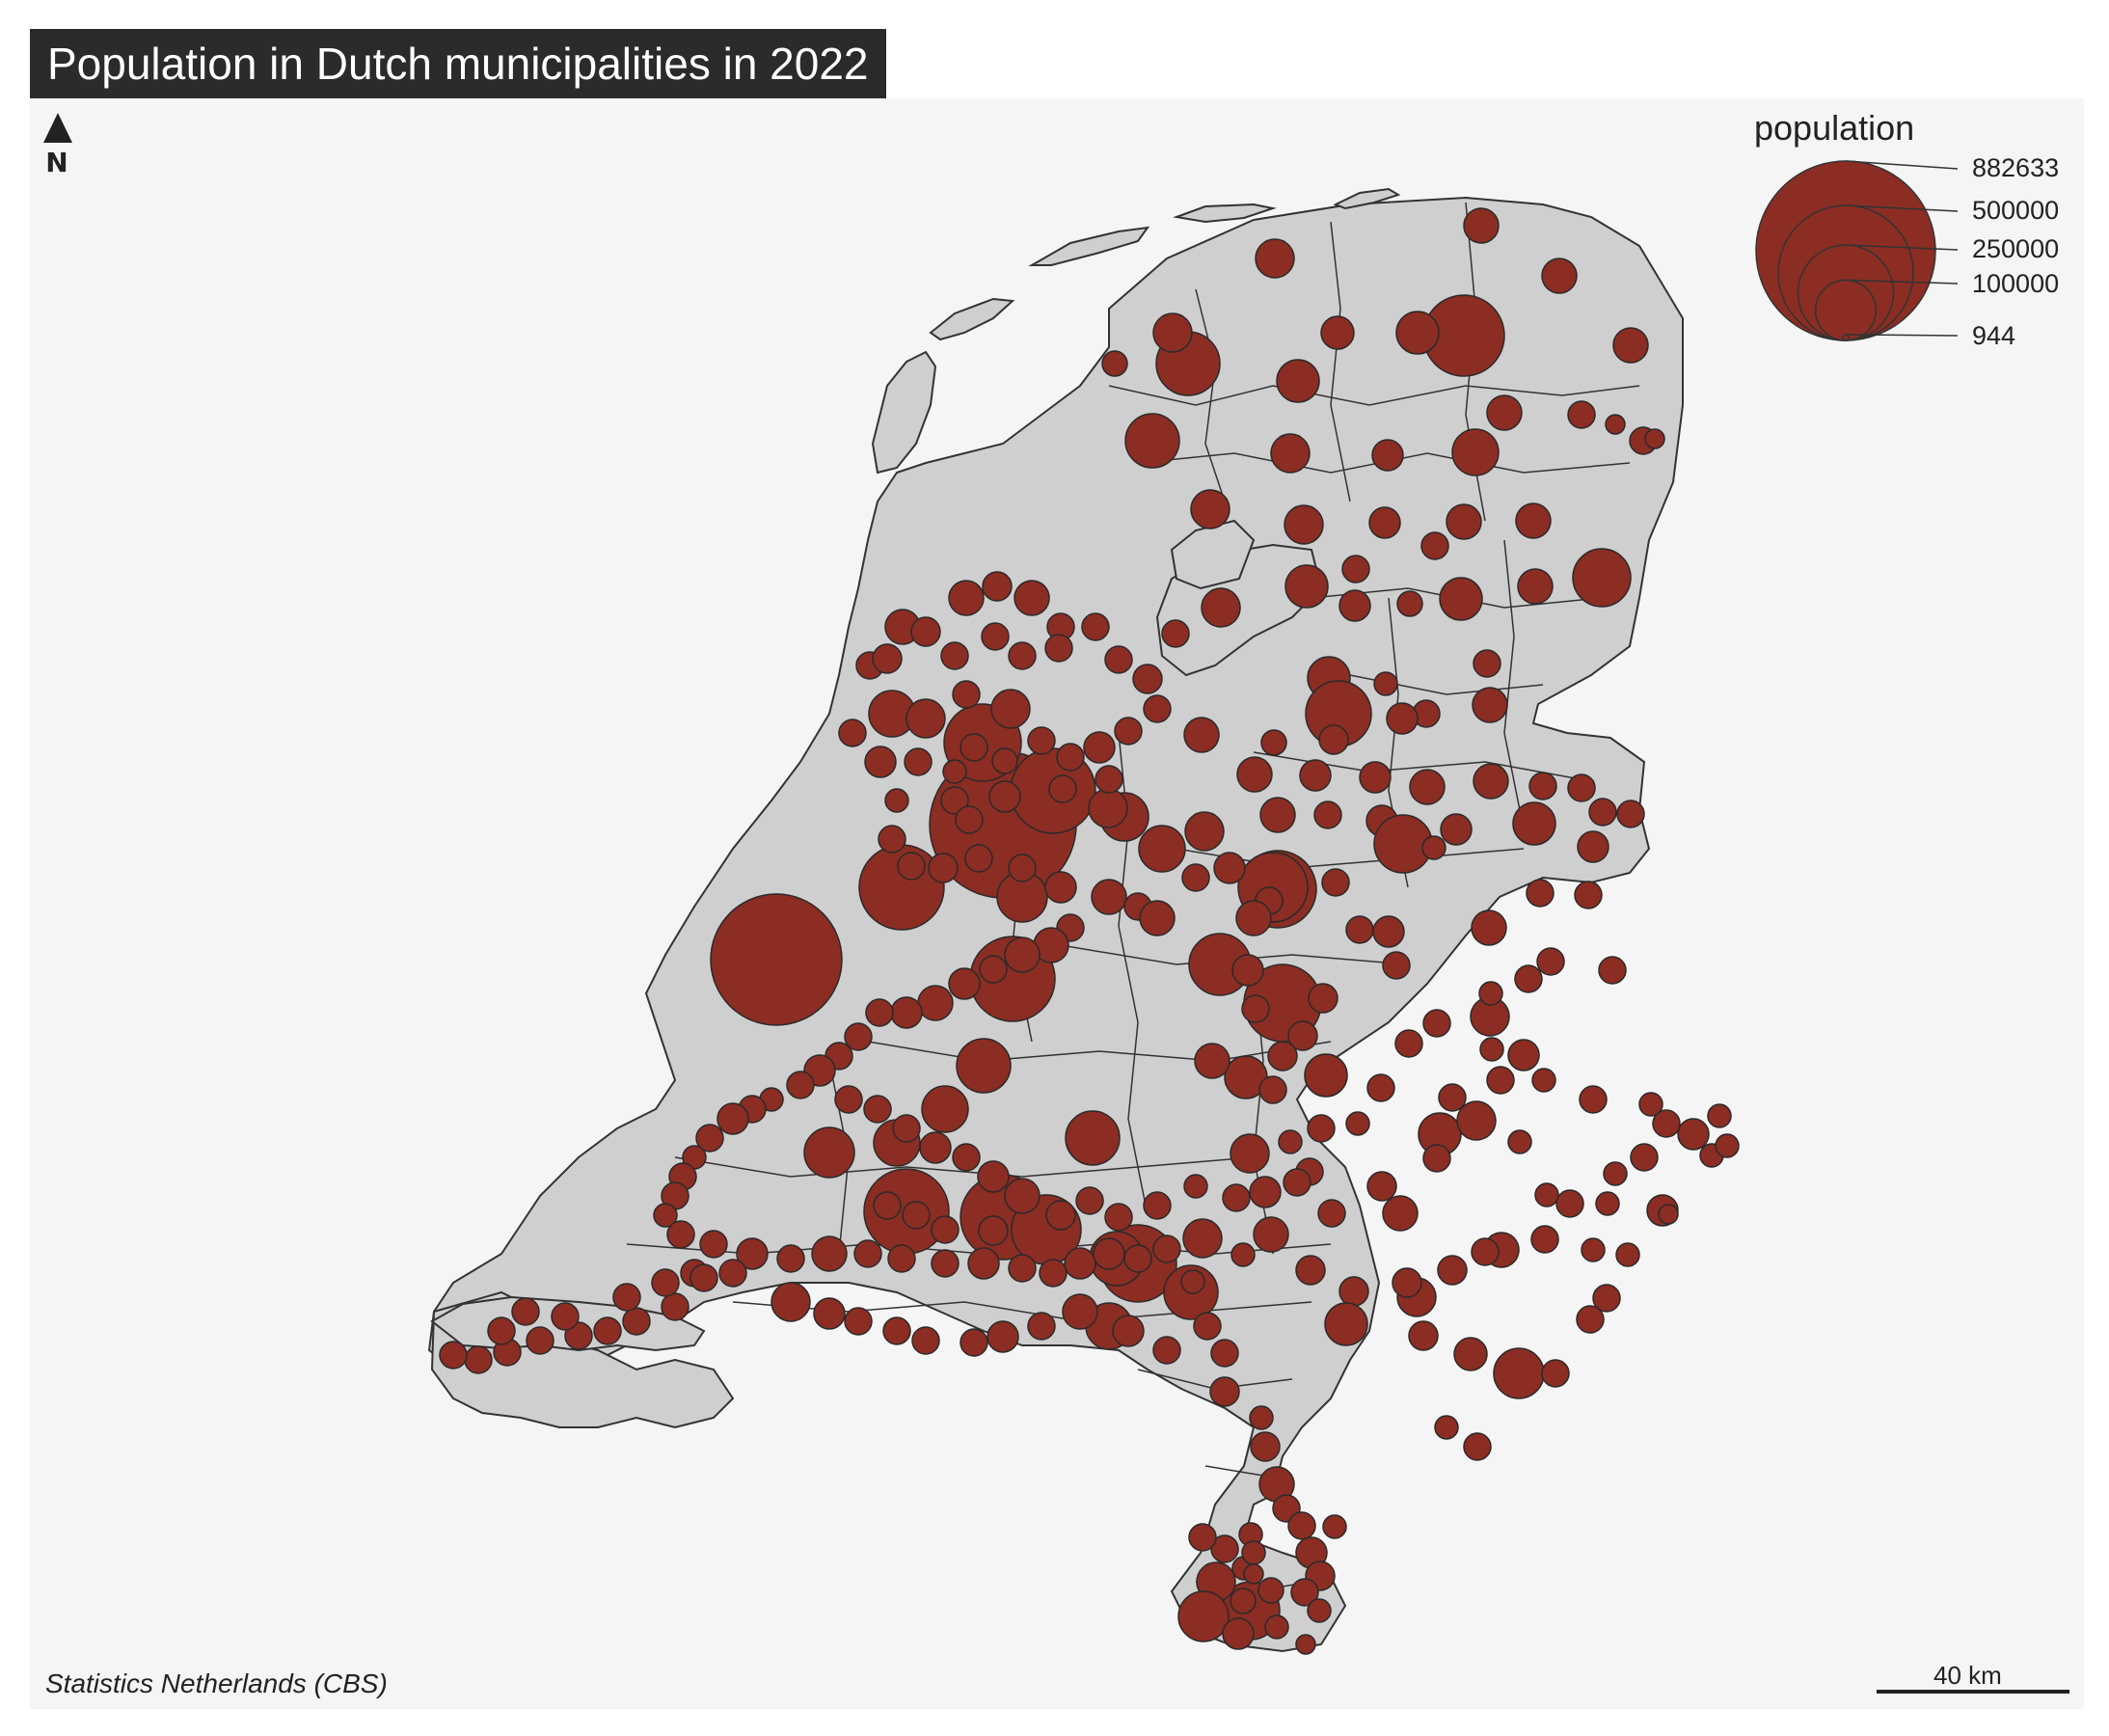 The width and height of the screenshot is (2109, 1736). Describe the element at coordinates (1089, 246) in the screenshot. I see `terschelling-outline` at that location.